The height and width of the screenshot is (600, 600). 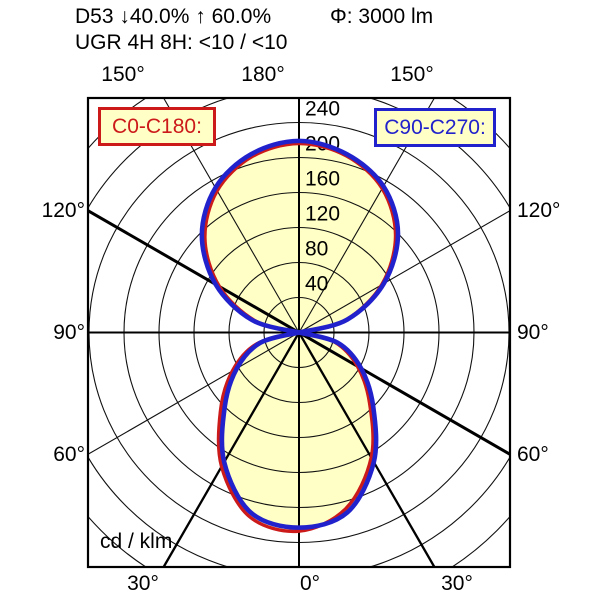 I want to click on header-ugr-text: UGR 4H 8H: <10 / <10, so click(x=181, y=42).